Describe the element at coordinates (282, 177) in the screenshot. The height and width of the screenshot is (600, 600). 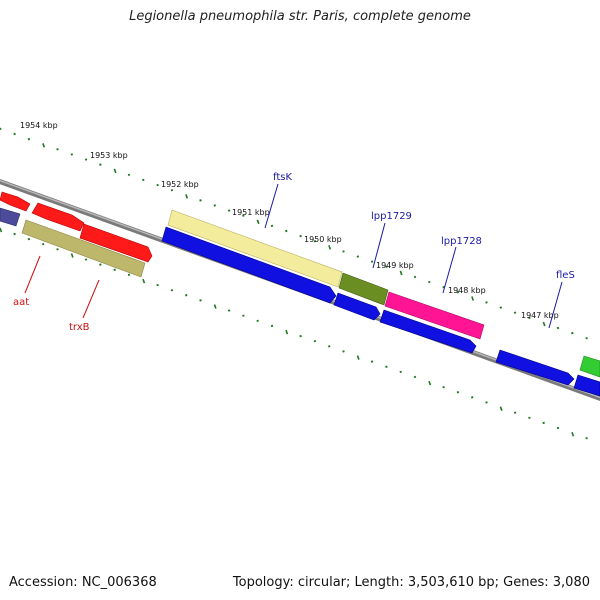
I see `gene-label-ftsK: ftsK` at that location.